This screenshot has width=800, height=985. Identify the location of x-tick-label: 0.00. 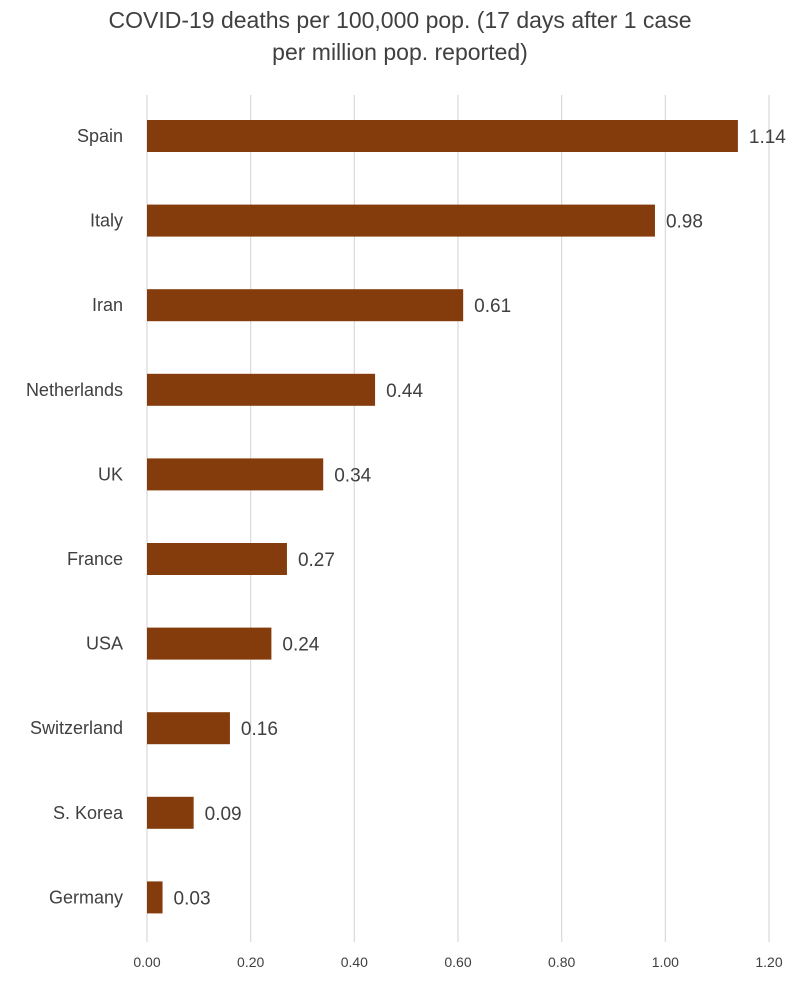
(146, 962).